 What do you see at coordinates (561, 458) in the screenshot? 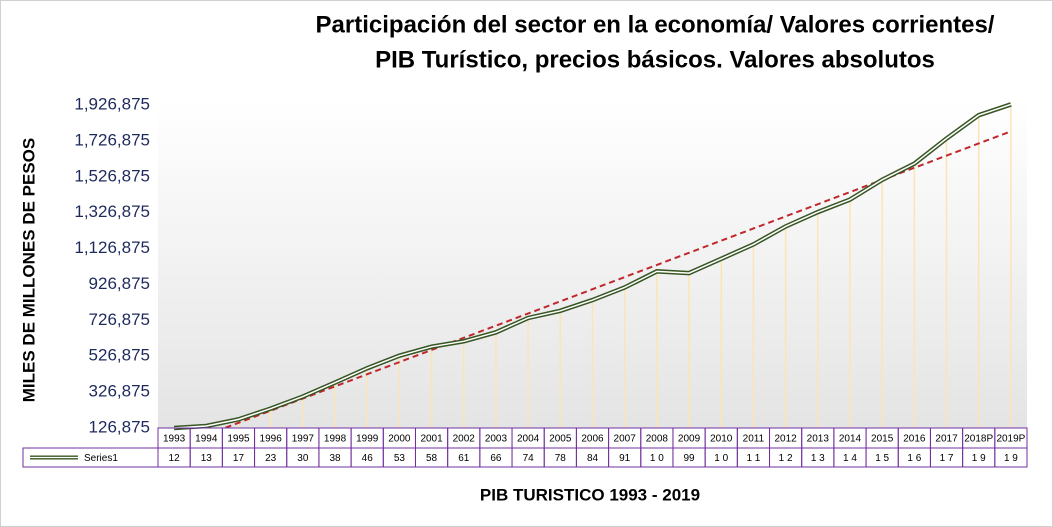
I see `table-value: 78` at bounding box center [561, 458].